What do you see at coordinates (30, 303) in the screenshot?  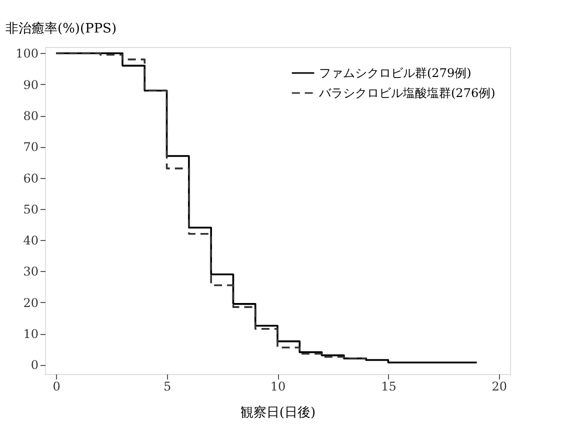 I see `y-tick-label: 20` at bounding box center [30, 303].